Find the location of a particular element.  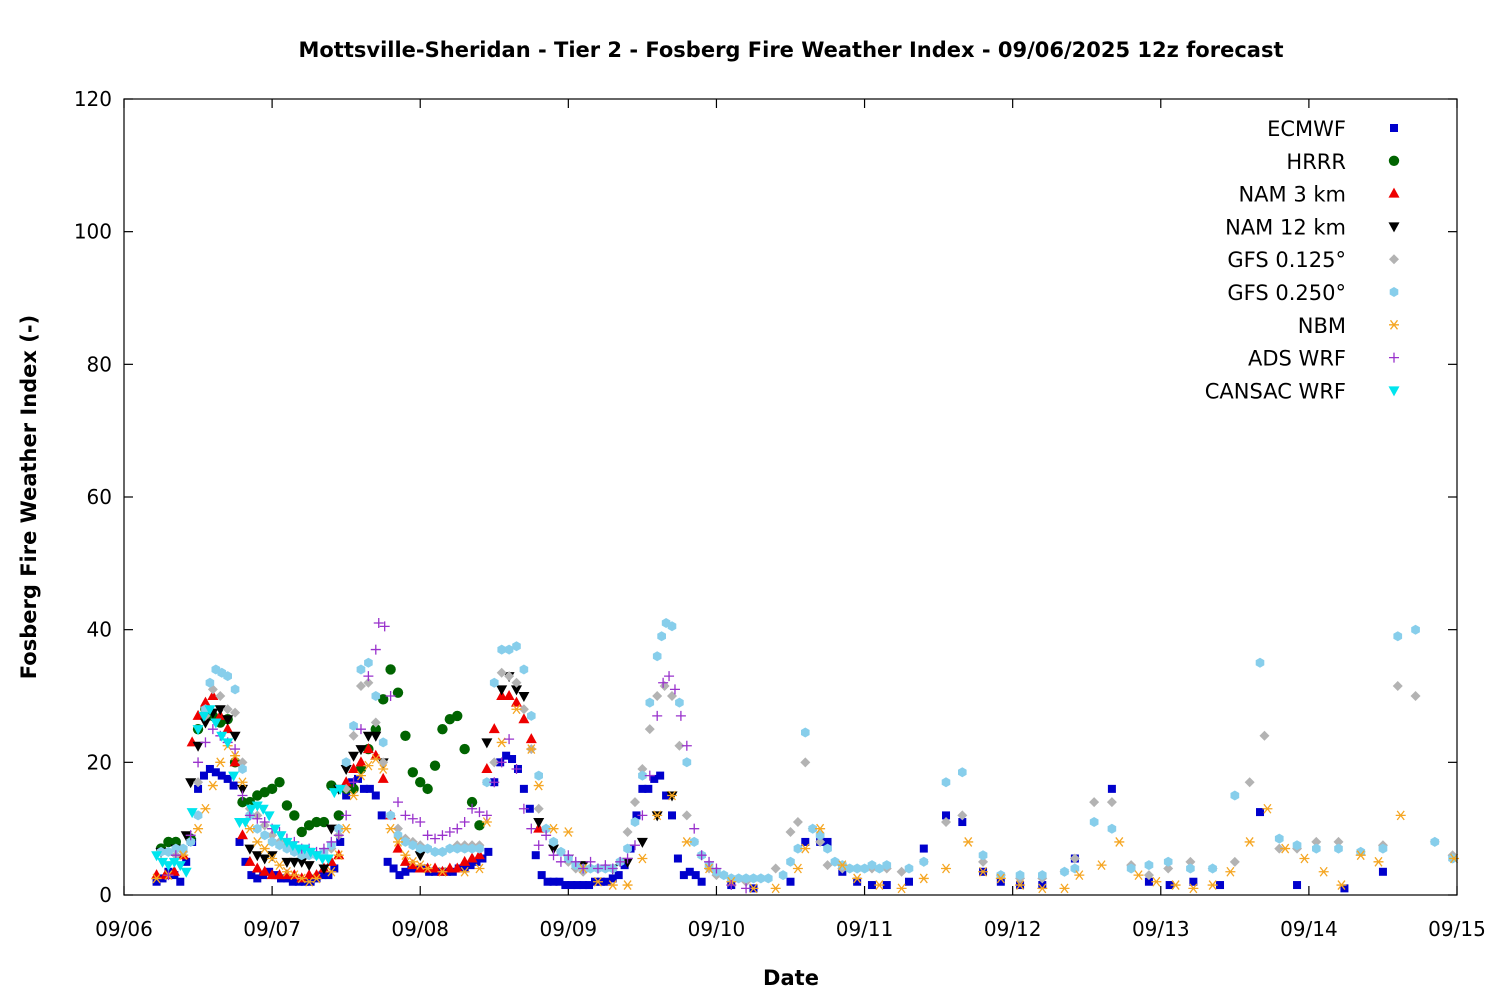

x-tick-label: 09/14 is located at coordinates (1309, 929).